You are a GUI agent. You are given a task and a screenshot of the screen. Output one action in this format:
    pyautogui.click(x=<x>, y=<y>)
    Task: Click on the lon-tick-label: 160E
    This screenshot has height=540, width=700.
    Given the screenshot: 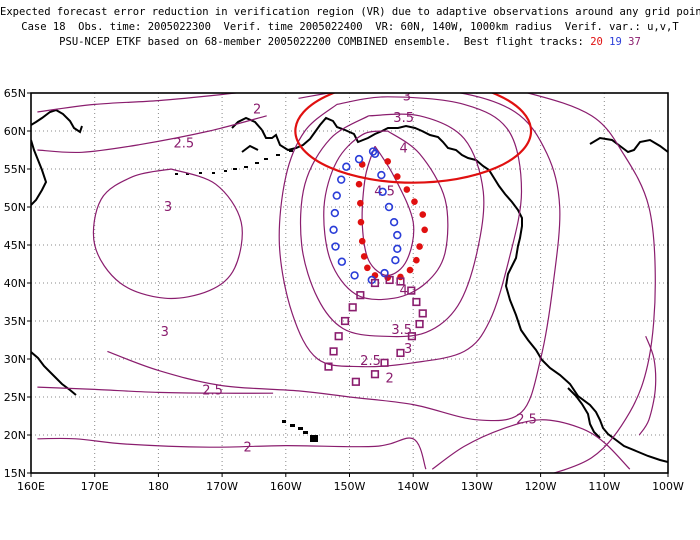 What is the action you would take?
    pyautogui.click(x=31, y=486)
    